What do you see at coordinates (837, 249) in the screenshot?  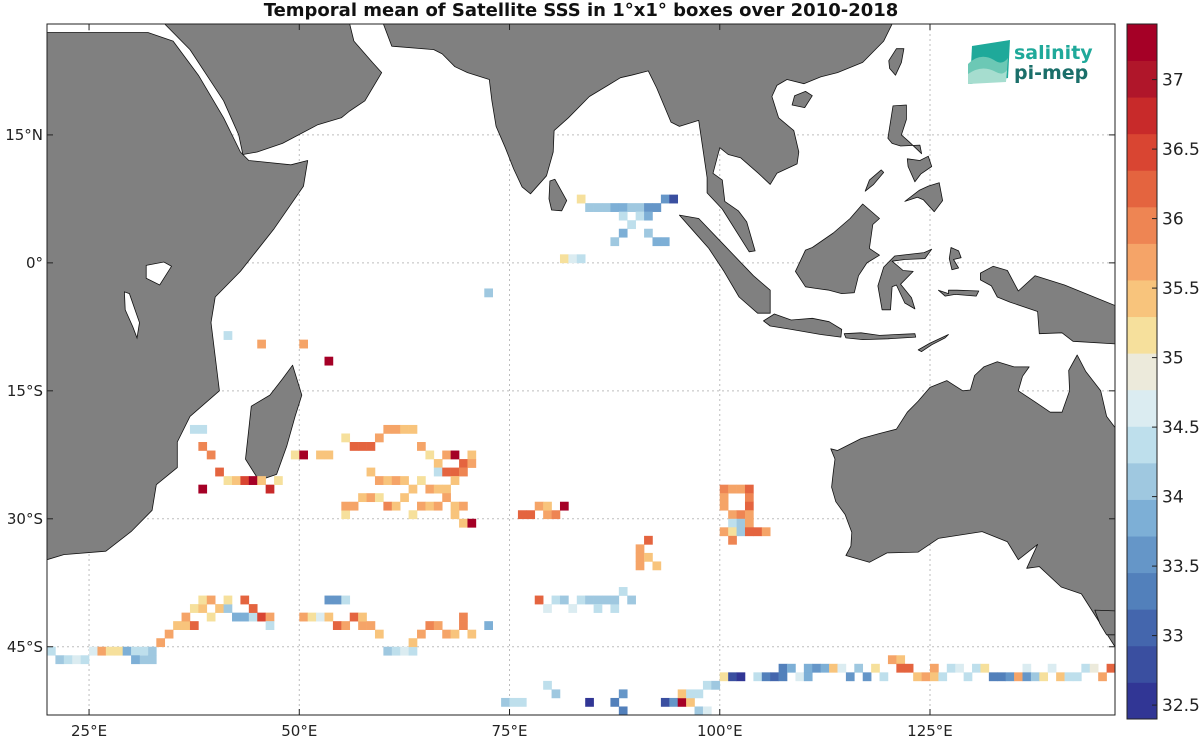 I see `land-borneo` at bounding box center [837, 249].